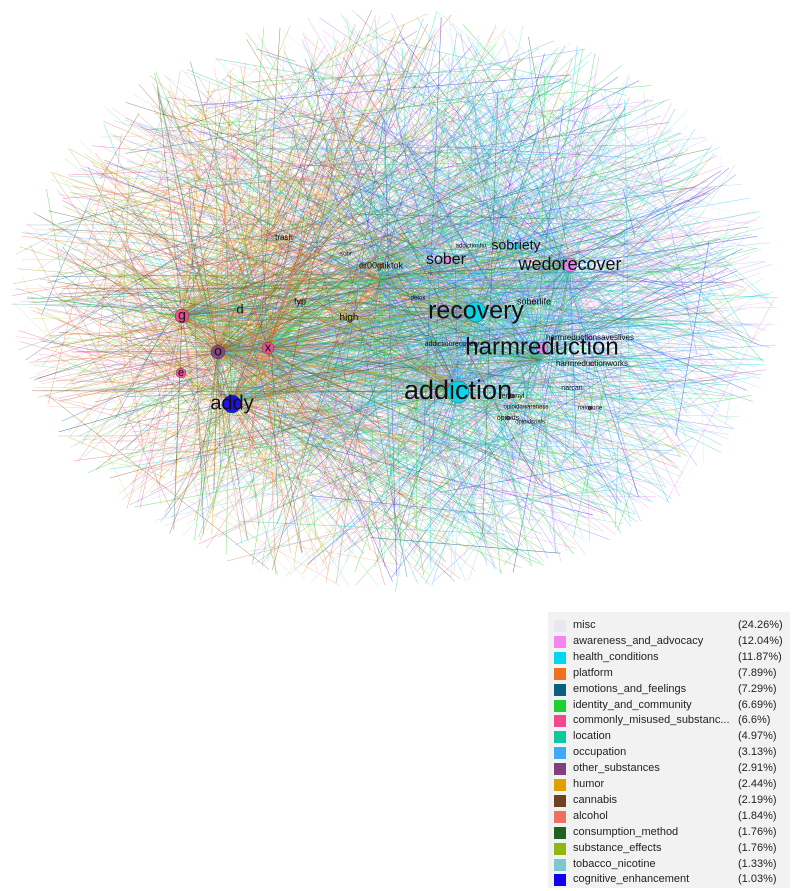  Describe the element at coordinates (181, 373) in the screenshot. I see `node-label: e` at that location.